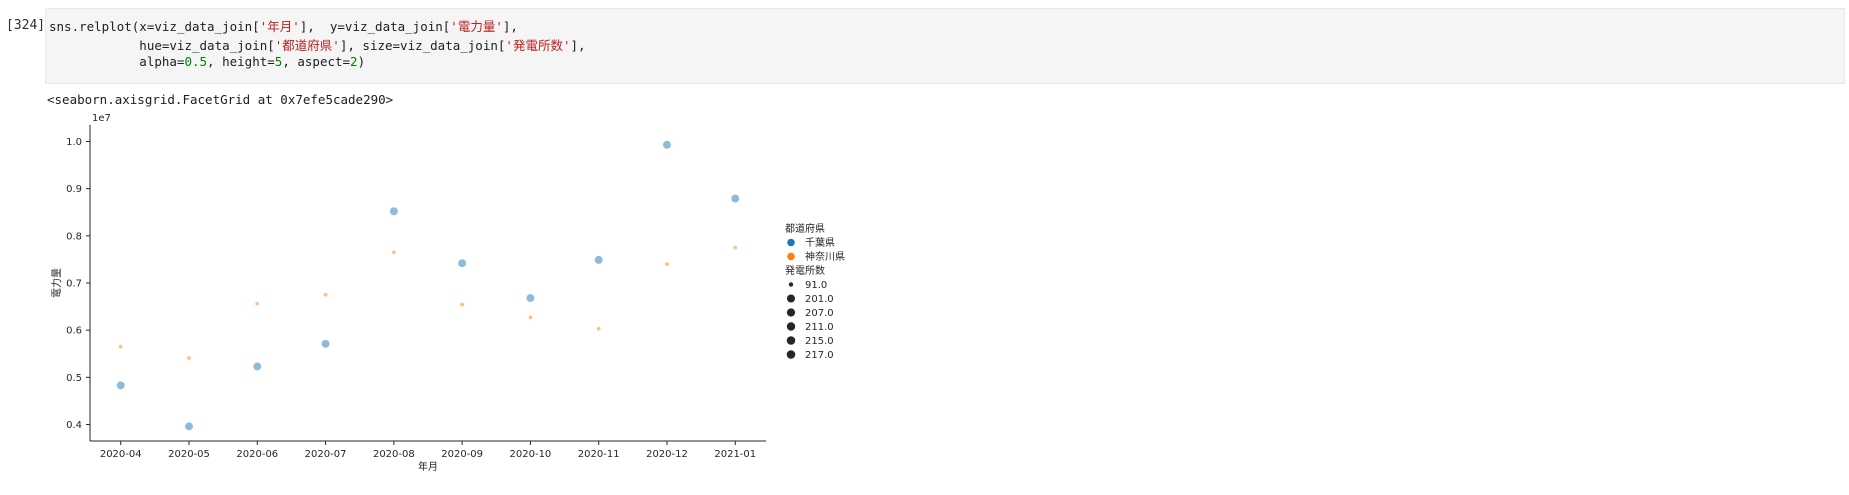 Image resolution: width=1849 pixels, height=495 pixels. I want to click on legend-label: 千葉県, so click(820, 242).